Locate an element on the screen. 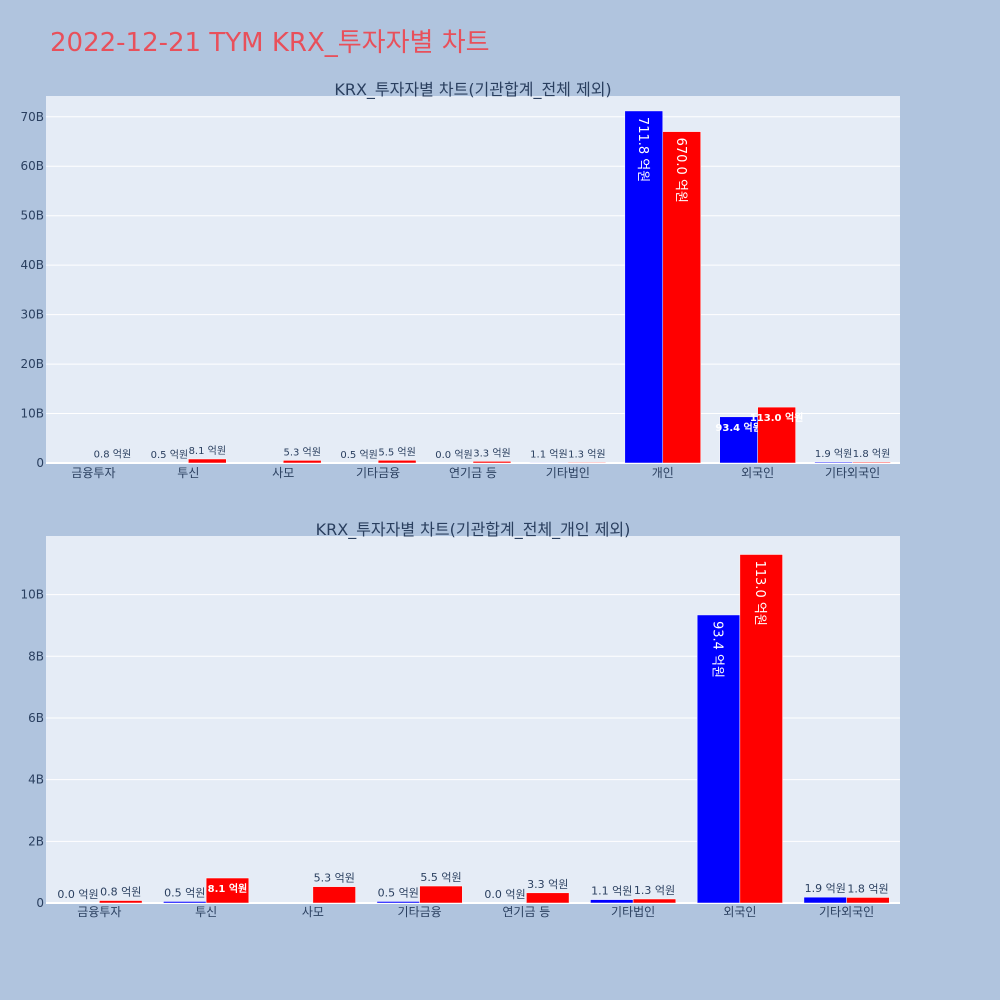 The width and height of the screenshot is (1000, 1000). chart-title: KRX_투자자별 차트(기관합계_전체_개인 제외) is located at coordinates (473, 530).